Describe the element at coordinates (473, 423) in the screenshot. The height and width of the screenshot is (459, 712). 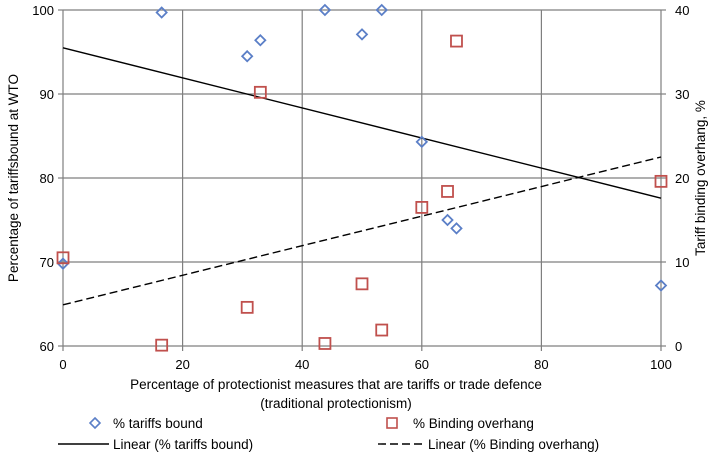
I see `legend-label-binding-overhang: % Binding overhang` at that location.